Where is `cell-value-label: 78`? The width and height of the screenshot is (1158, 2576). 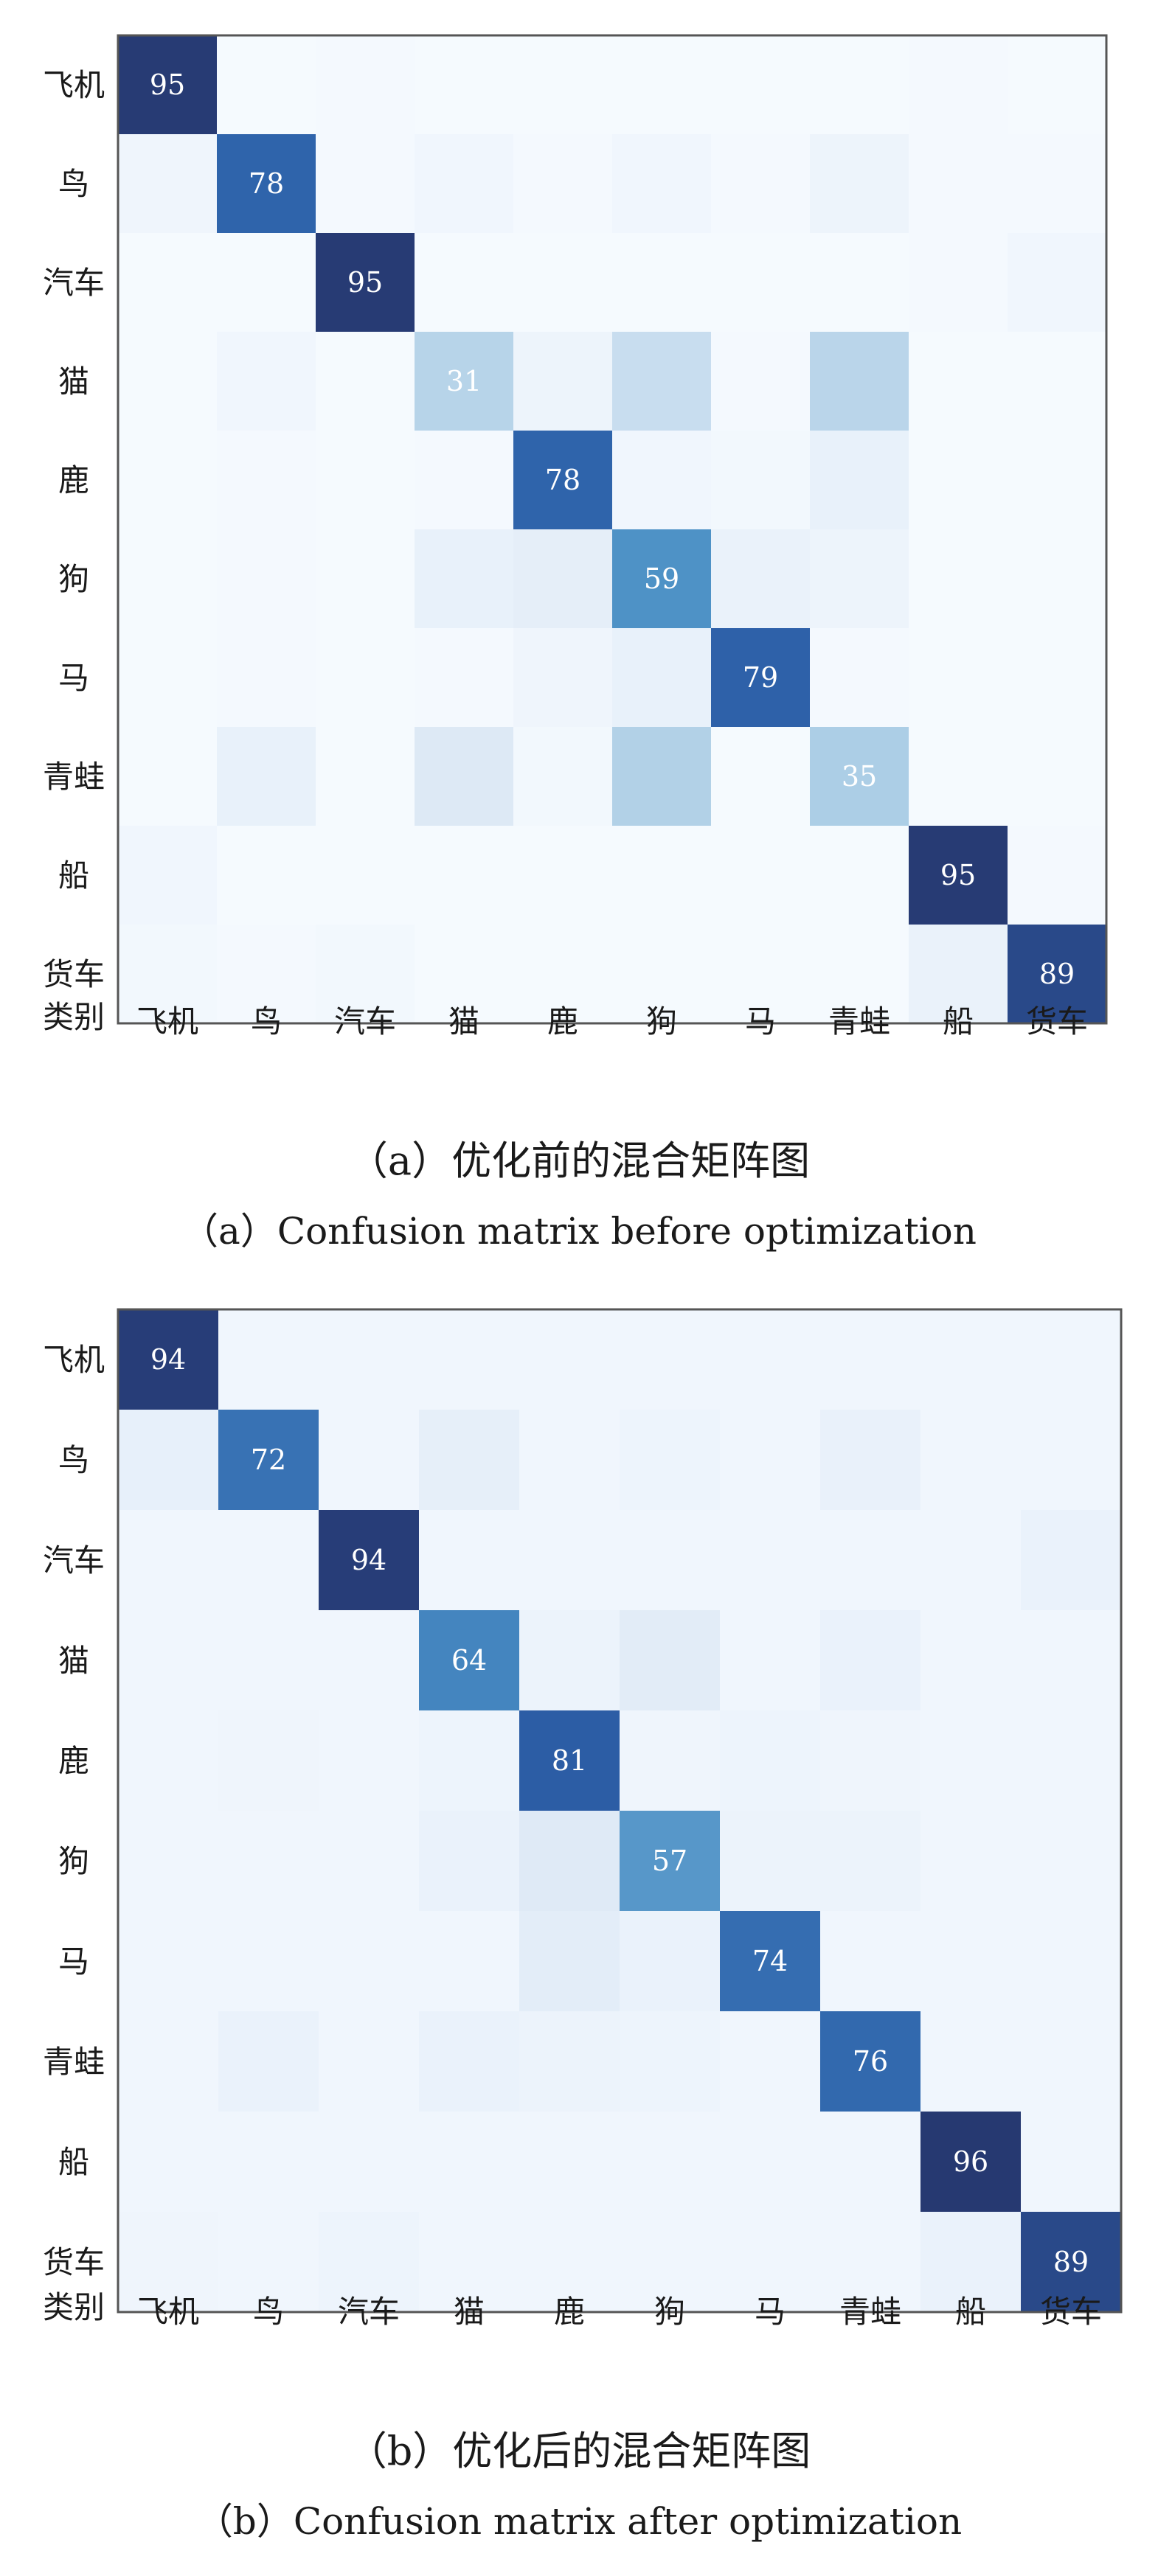 cell-value-label: 78 is located at coordinates (562, 480).